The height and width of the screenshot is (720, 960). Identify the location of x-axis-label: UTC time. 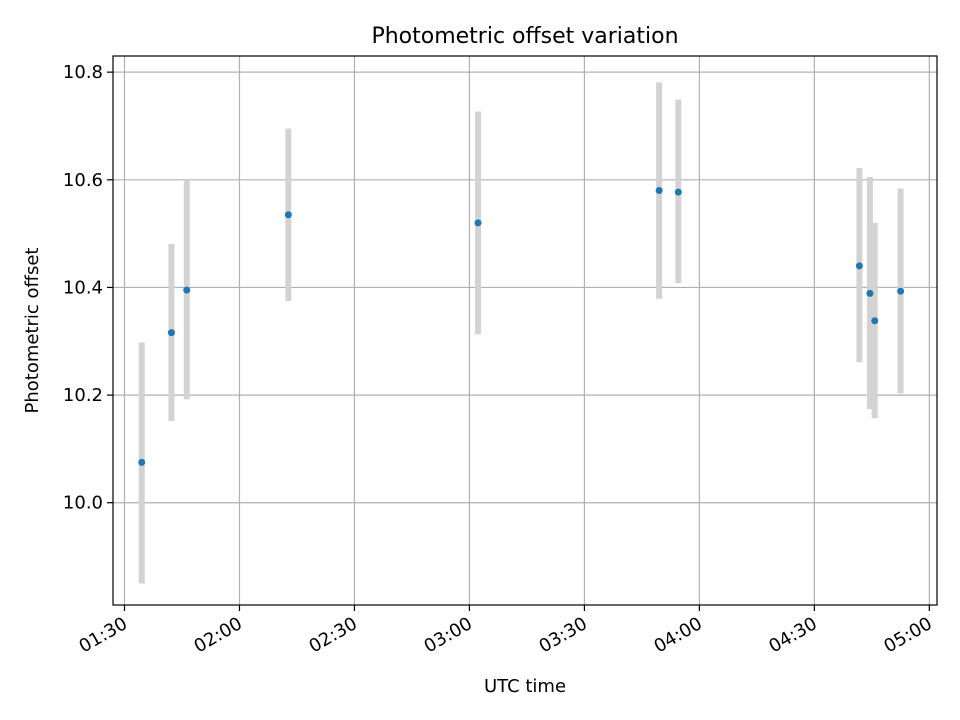
(525, 686).